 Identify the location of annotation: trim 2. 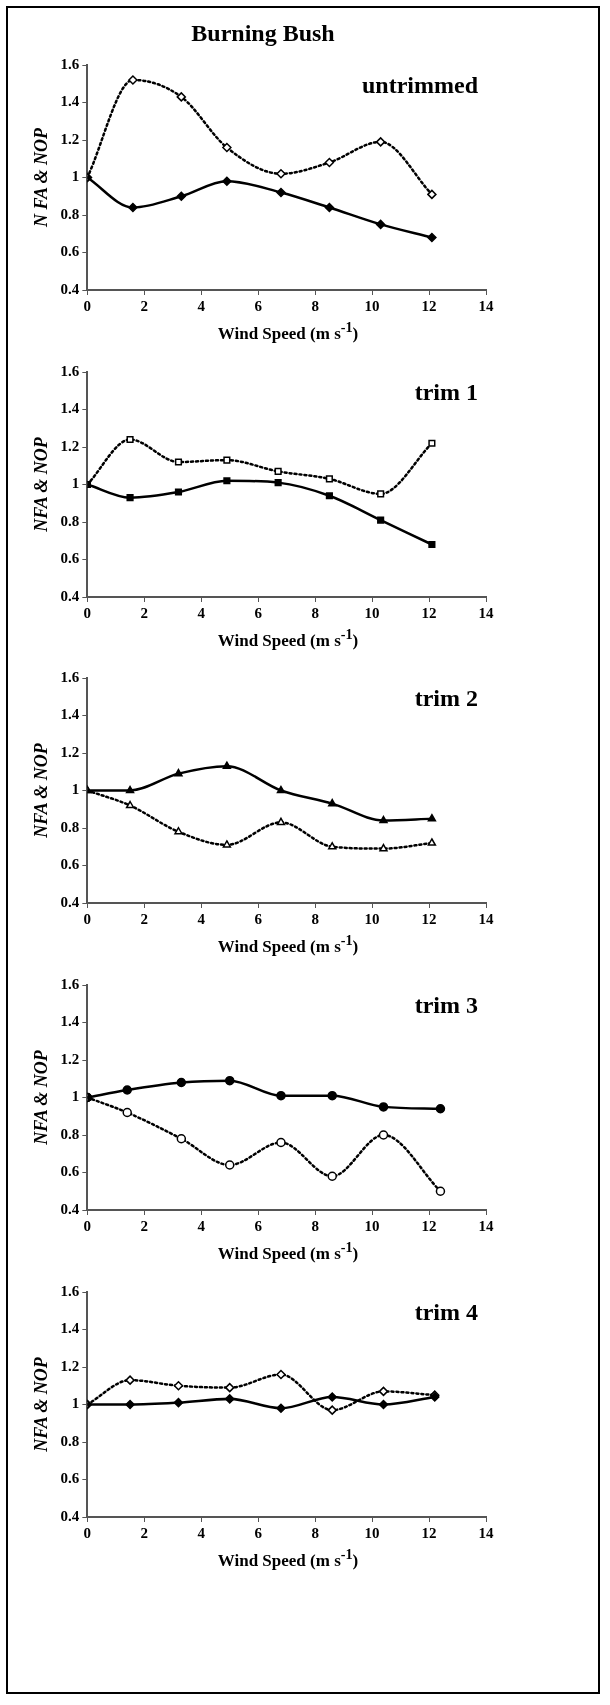
(446, 698).